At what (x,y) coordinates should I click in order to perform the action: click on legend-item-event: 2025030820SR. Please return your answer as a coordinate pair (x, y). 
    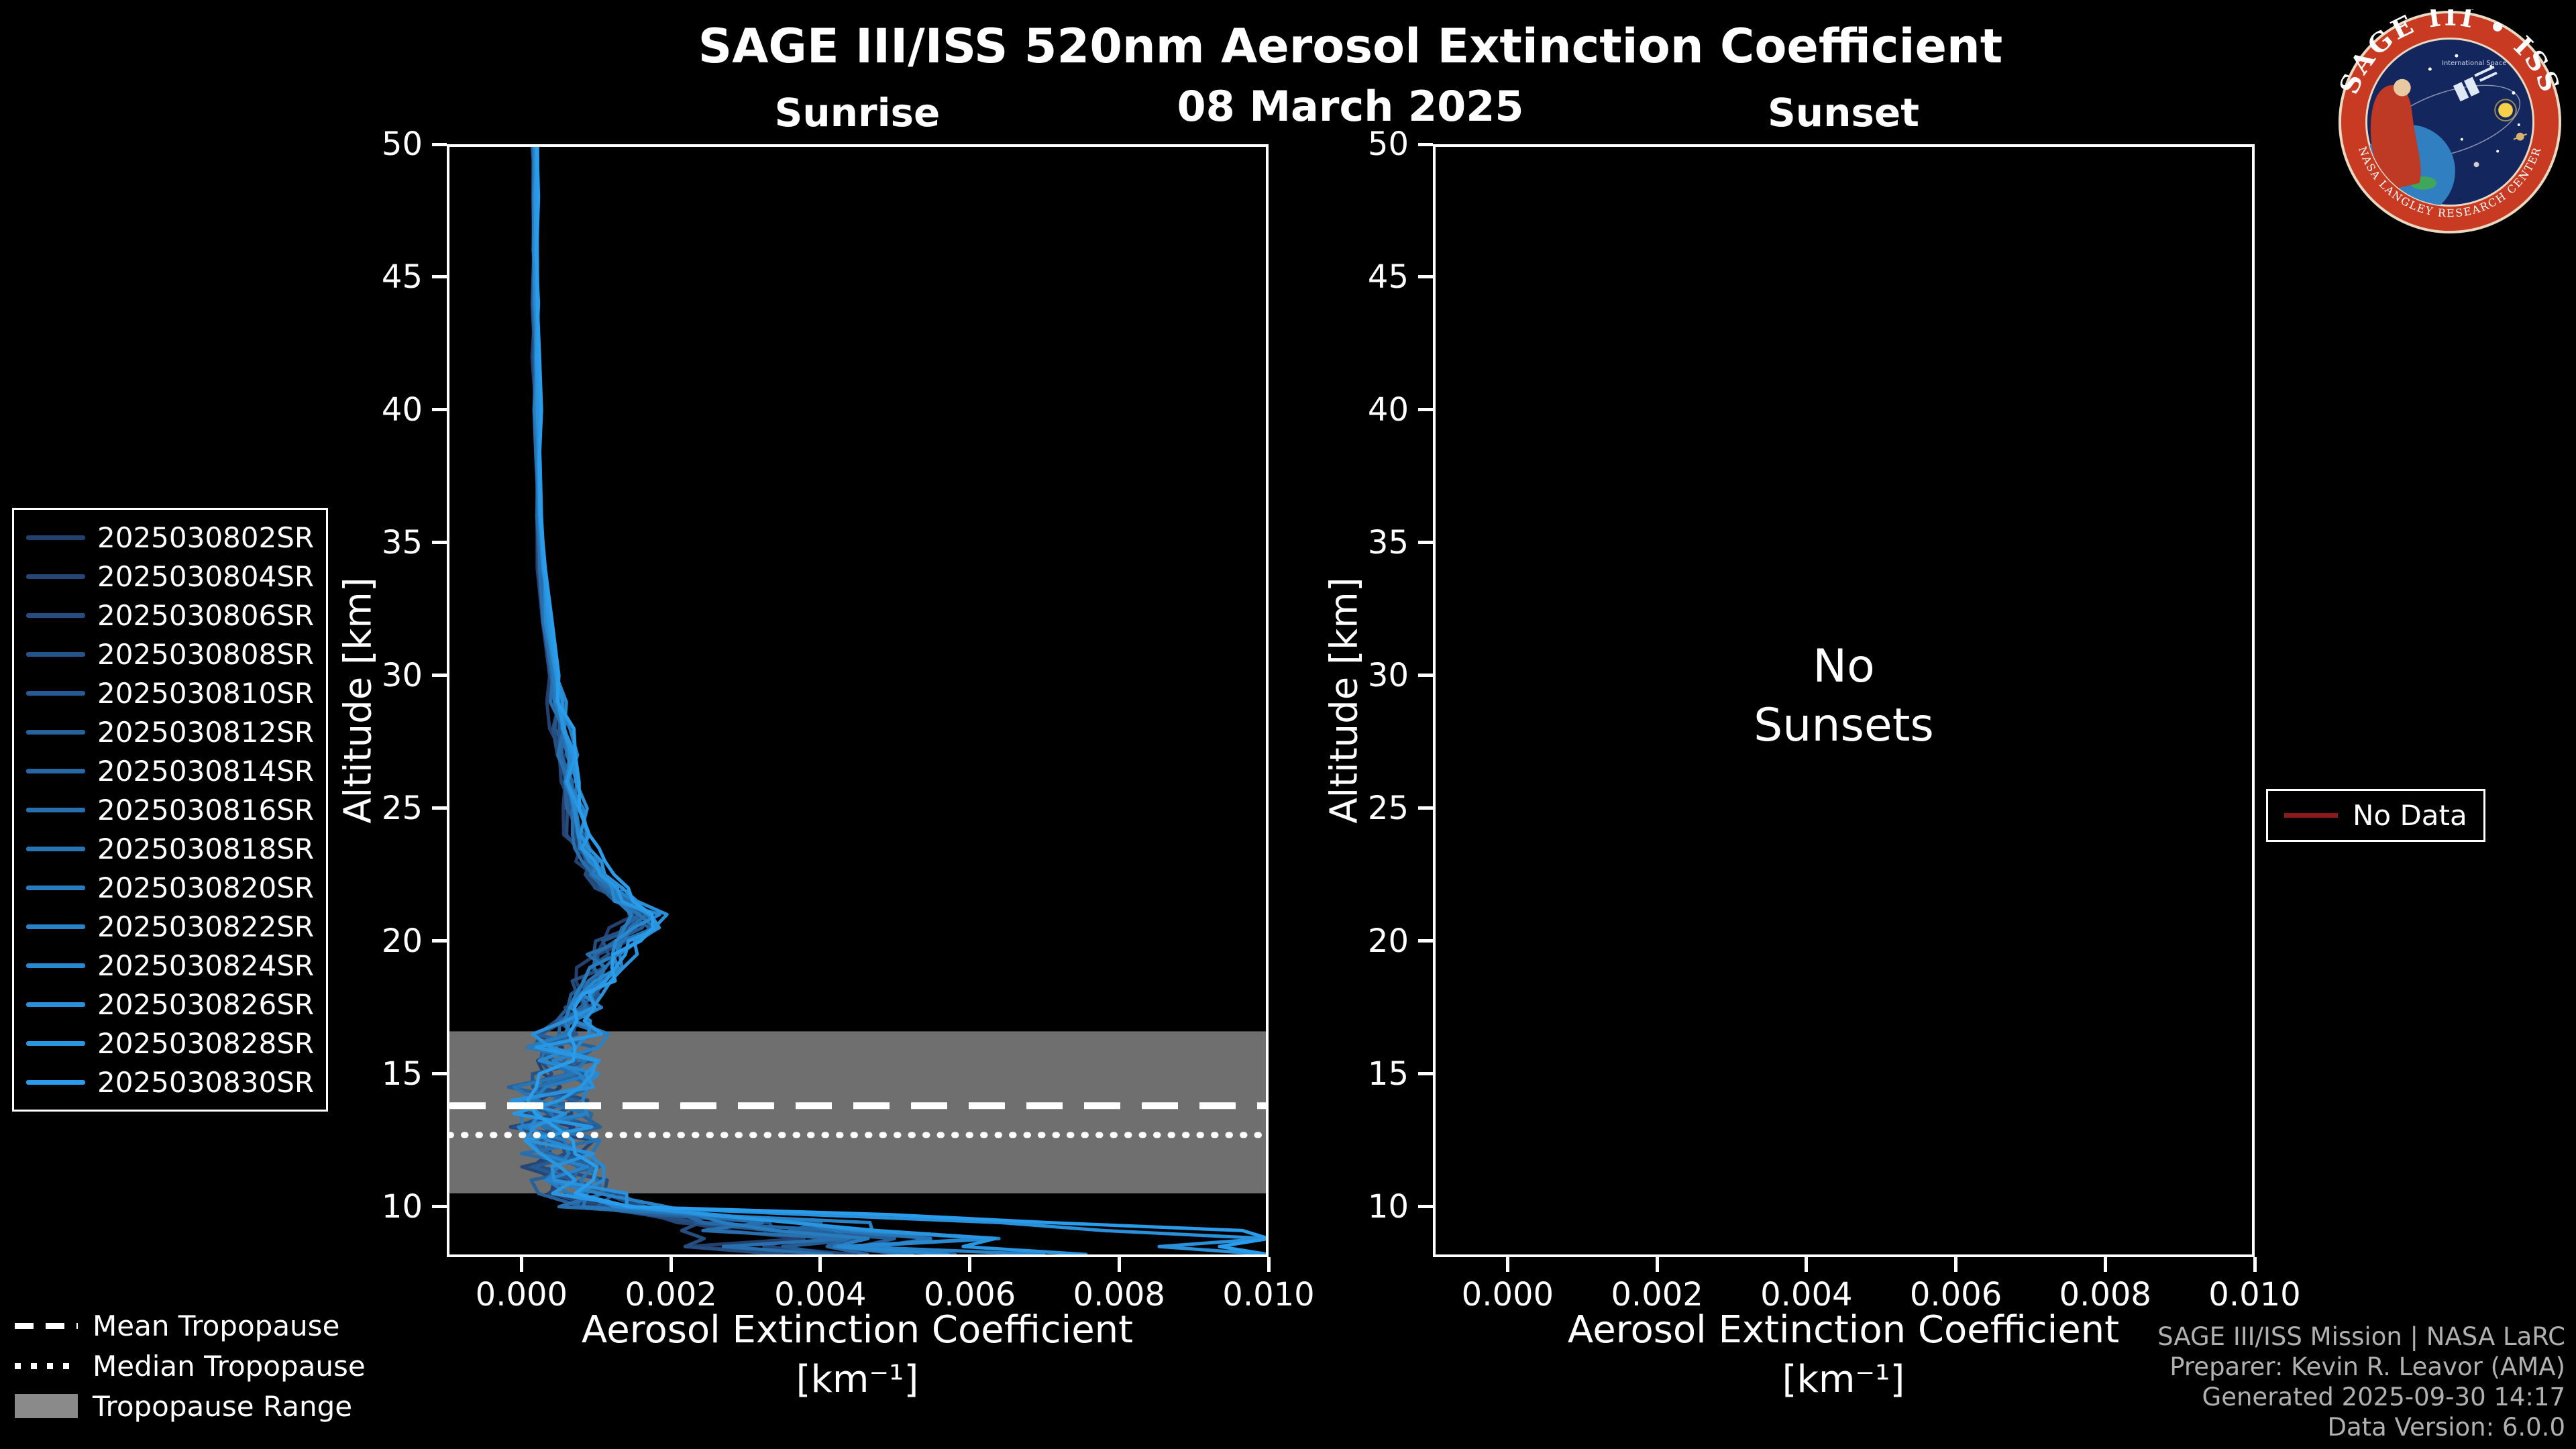
    Looking at the image, I should click on (170, 887).